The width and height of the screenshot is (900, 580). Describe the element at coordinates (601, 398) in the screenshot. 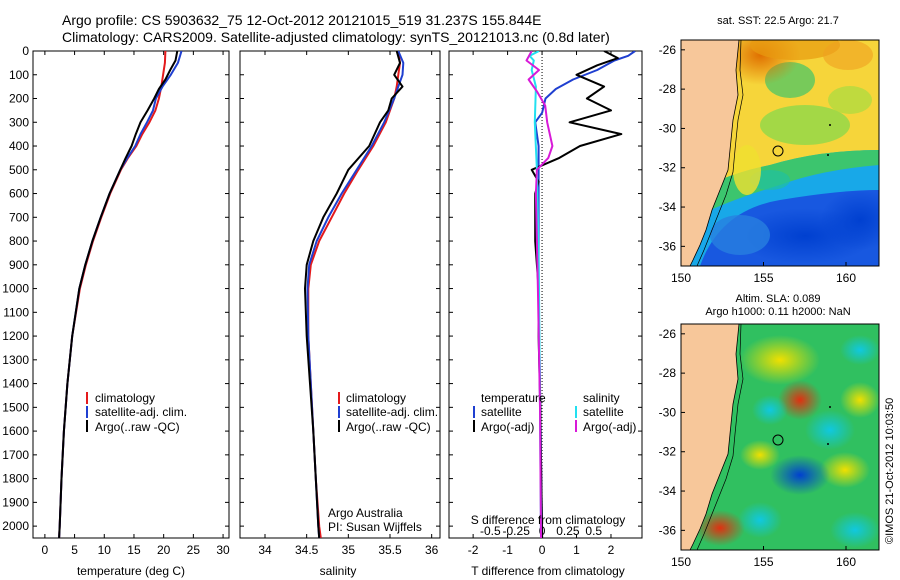

I see `legend-title-salinity: salinity` at that location.